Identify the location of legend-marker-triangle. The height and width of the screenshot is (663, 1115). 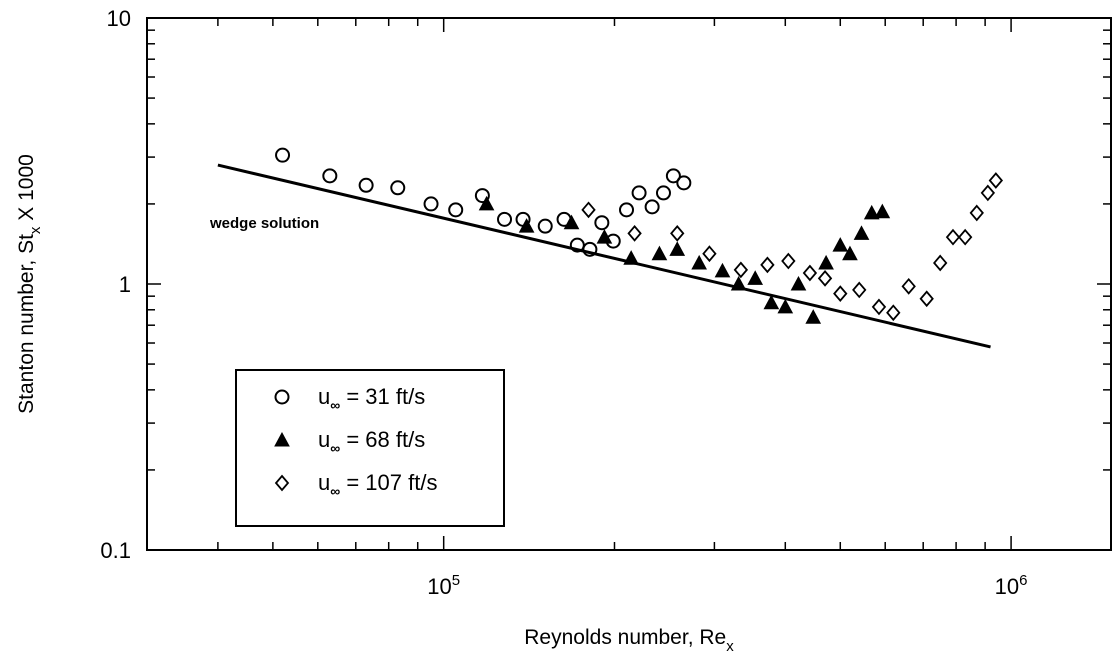
(282, 439).